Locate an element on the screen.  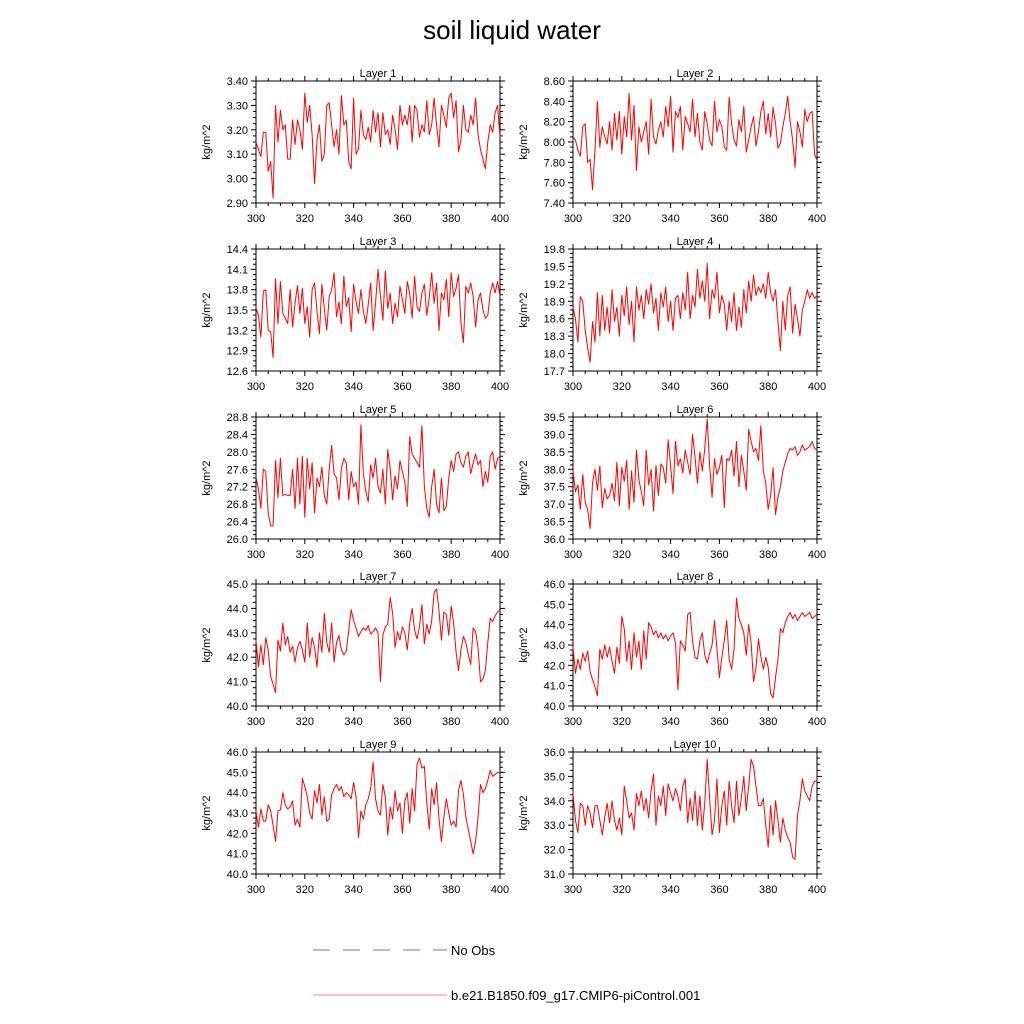
y-tick-label: 37.5 is located at coordinates (554, 488).